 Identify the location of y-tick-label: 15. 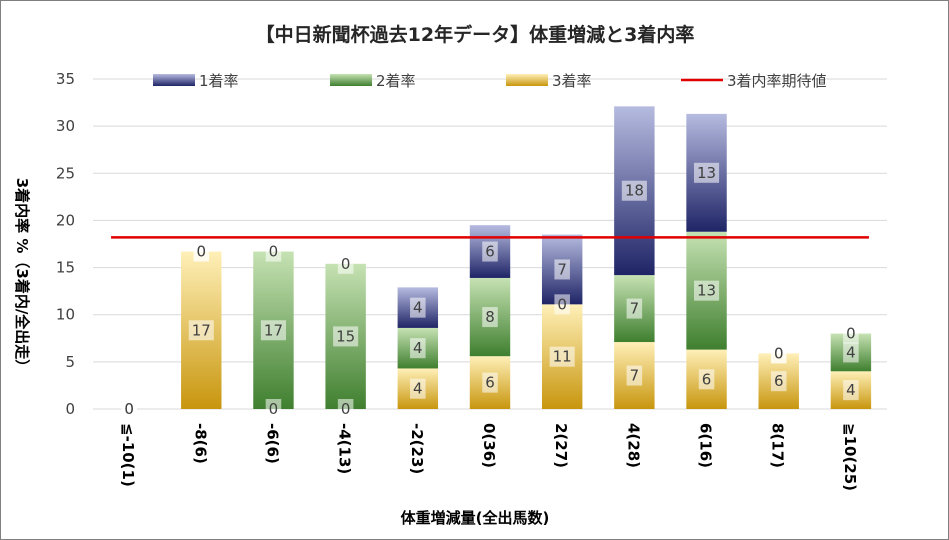
(65, 268).